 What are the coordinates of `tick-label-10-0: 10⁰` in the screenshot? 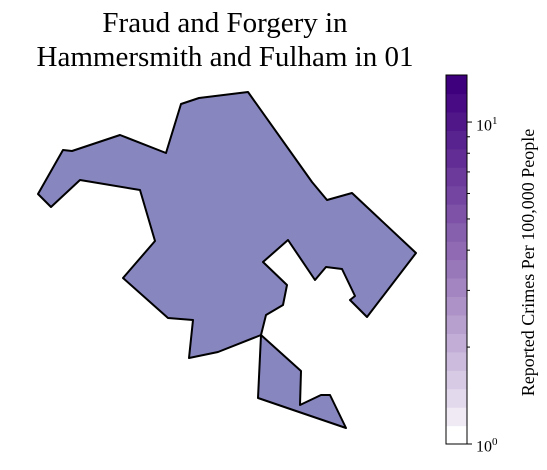 It's located at (487, 446).